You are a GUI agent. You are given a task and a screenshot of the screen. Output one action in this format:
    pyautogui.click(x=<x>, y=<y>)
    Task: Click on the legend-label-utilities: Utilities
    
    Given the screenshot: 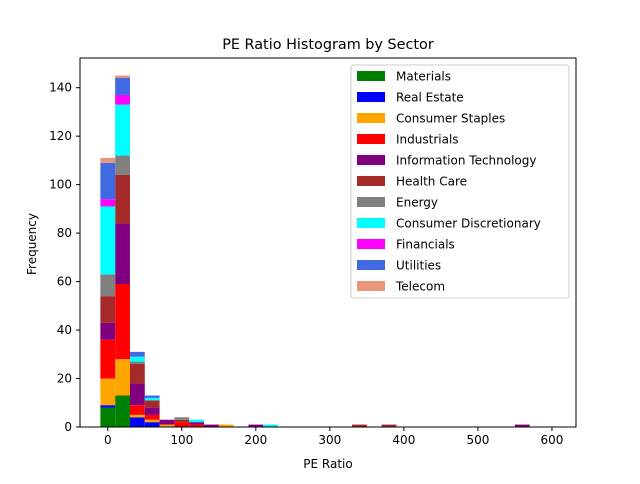 What is the action you would take?
    pyautogui.click(x=418, y=266)
    